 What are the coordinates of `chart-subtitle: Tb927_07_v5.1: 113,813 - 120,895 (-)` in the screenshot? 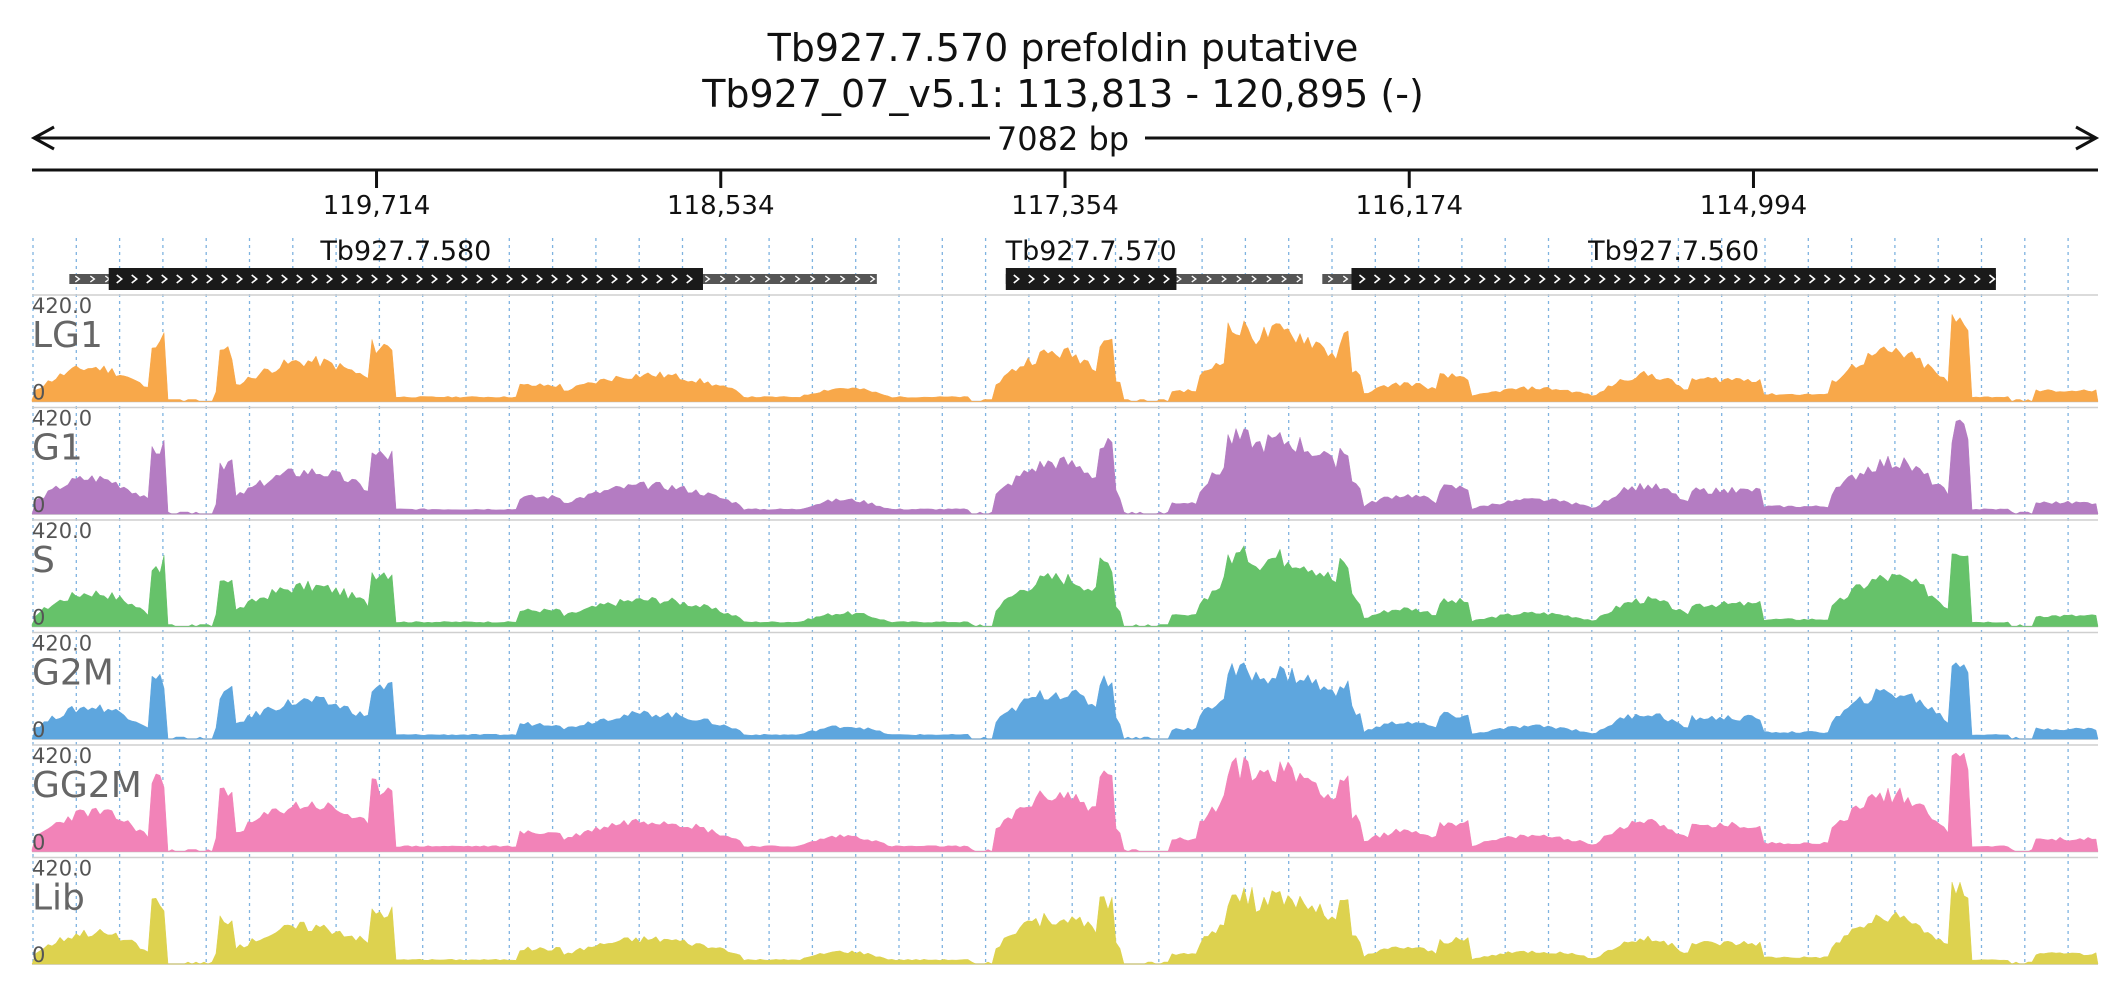 It's located at (1063, 94).